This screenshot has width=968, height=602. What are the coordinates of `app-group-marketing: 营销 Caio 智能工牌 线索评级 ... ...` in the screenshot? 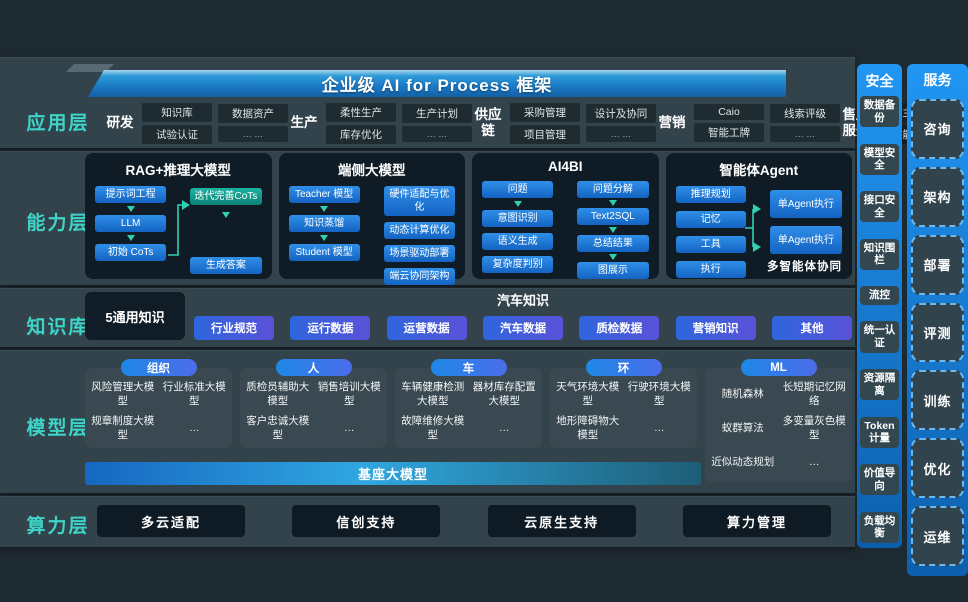 It's located at (748, 123).